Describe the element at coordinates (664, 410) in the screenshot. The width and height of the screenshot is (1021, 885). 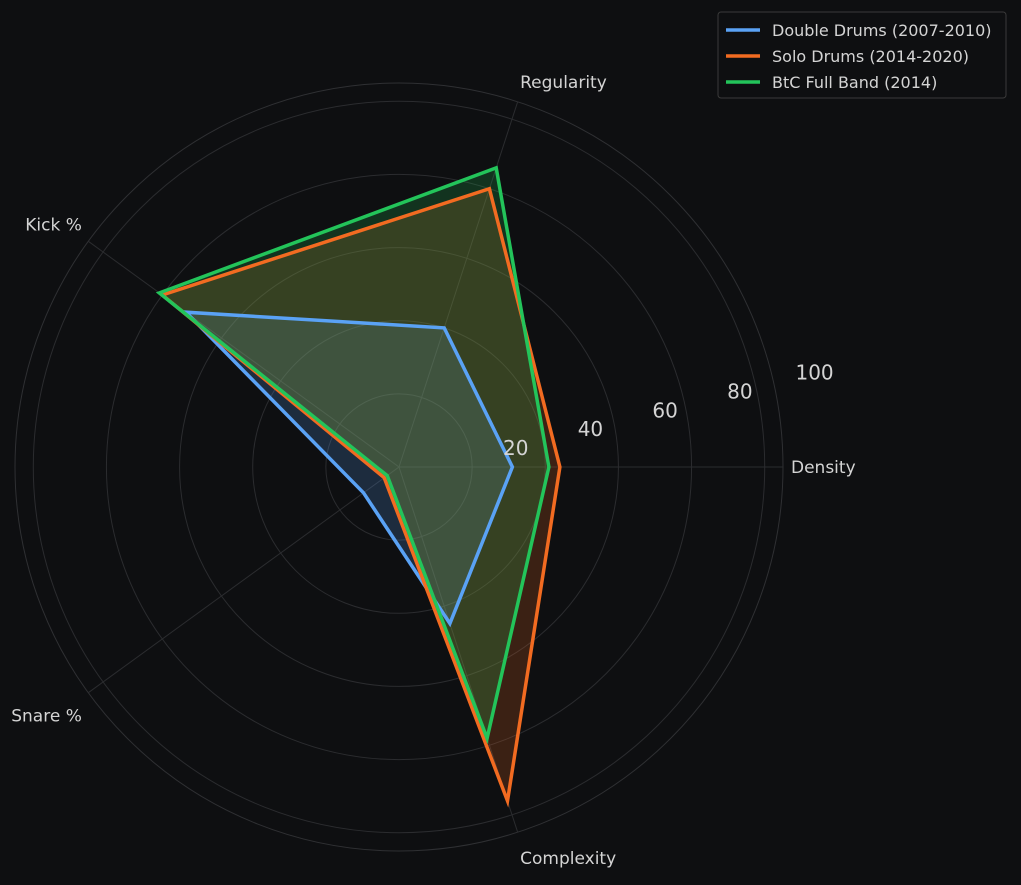
I see `tick-label-60: 60` at that location.